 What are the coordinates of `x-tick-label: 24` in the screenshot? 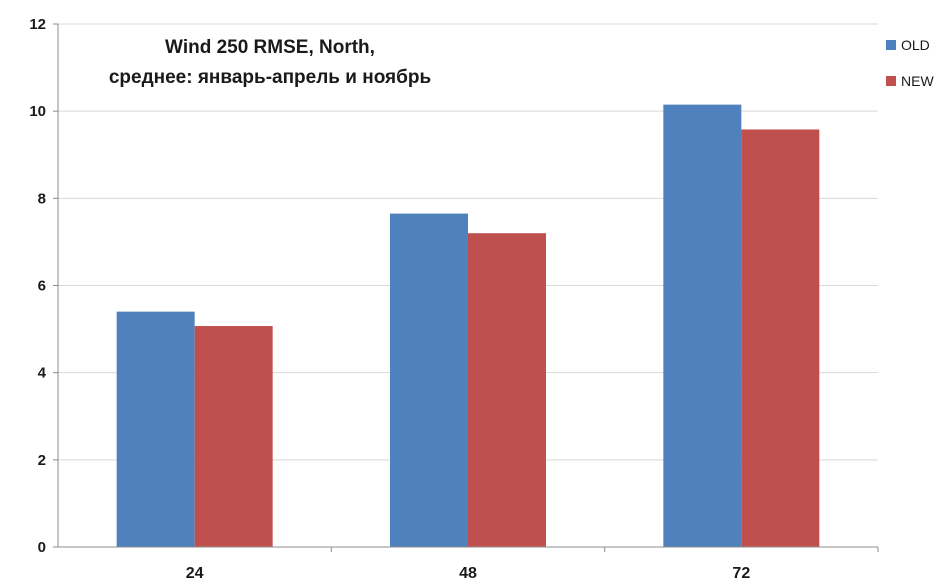 It's located at (195, 573).